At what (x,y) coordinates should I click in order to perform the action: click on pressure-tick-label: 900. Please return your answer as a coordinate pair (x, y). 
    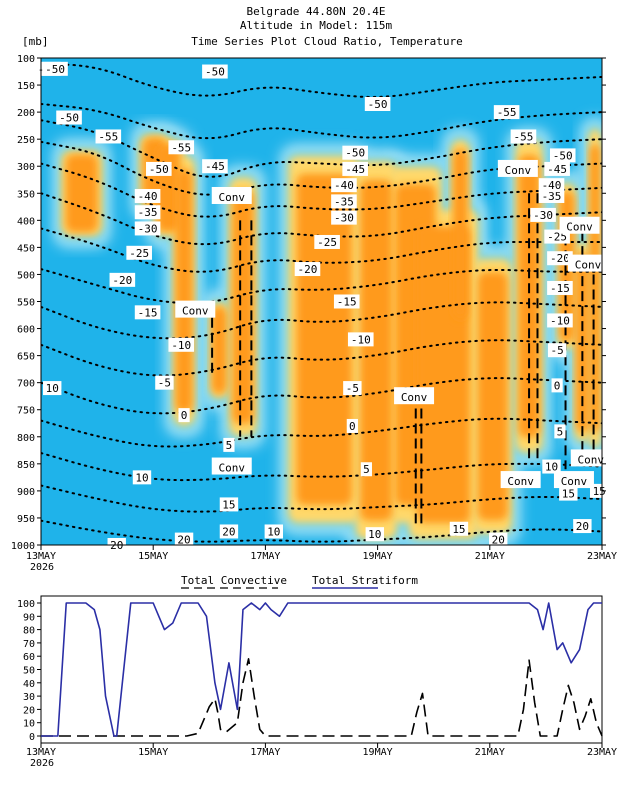
    Looking at the image, I should click on (26, 492).